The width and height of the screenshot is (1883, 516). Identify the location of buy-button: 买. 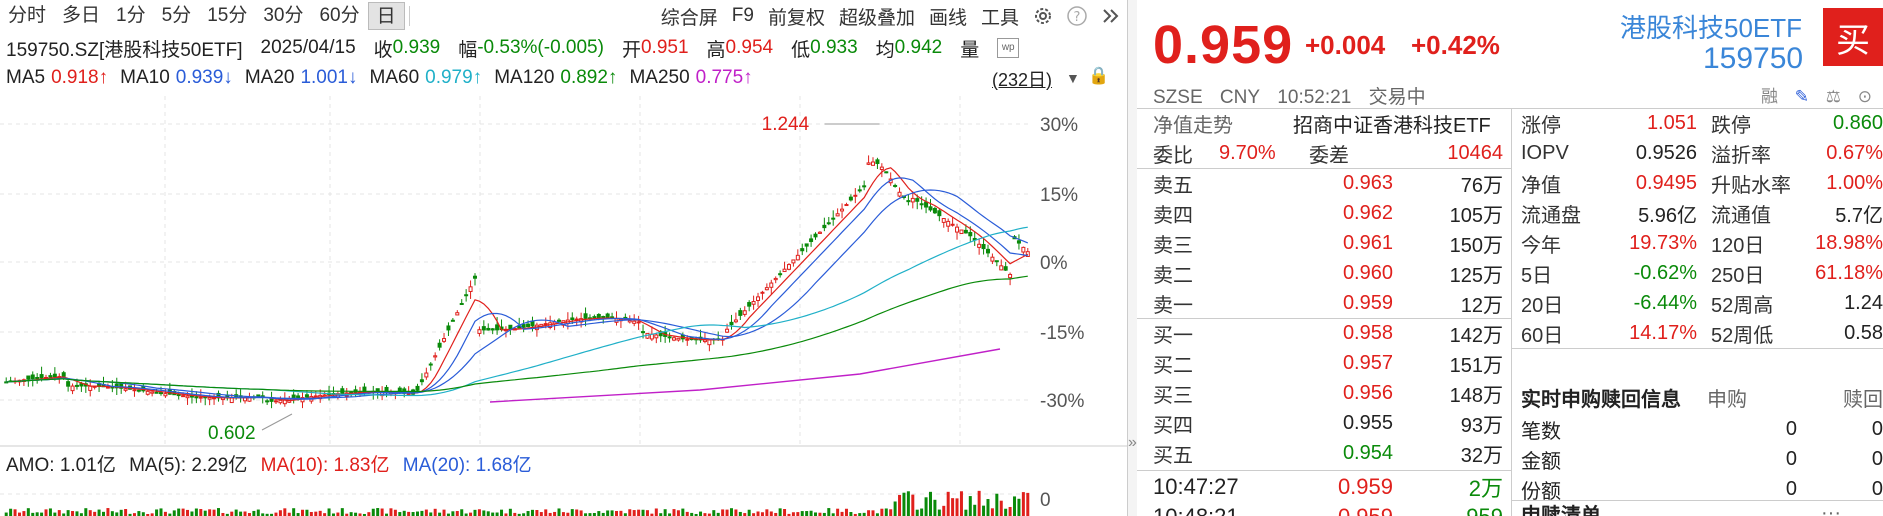
(1853, 37).